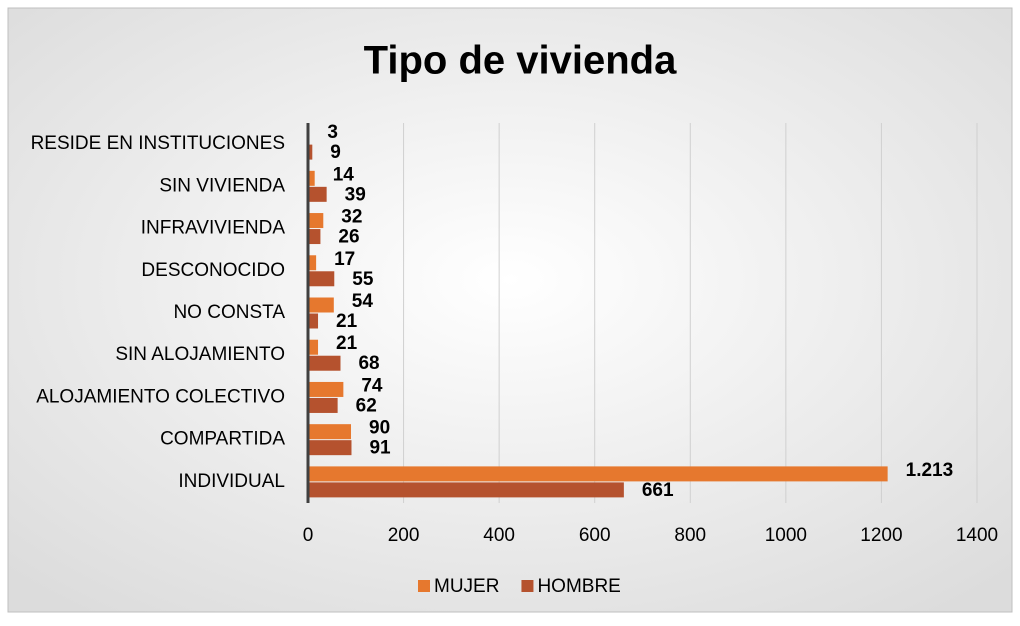 The image size is (1020, 626). Describe the element at coordinates (344, 174) in the screenshot. I see `value-label: 14` at that location.